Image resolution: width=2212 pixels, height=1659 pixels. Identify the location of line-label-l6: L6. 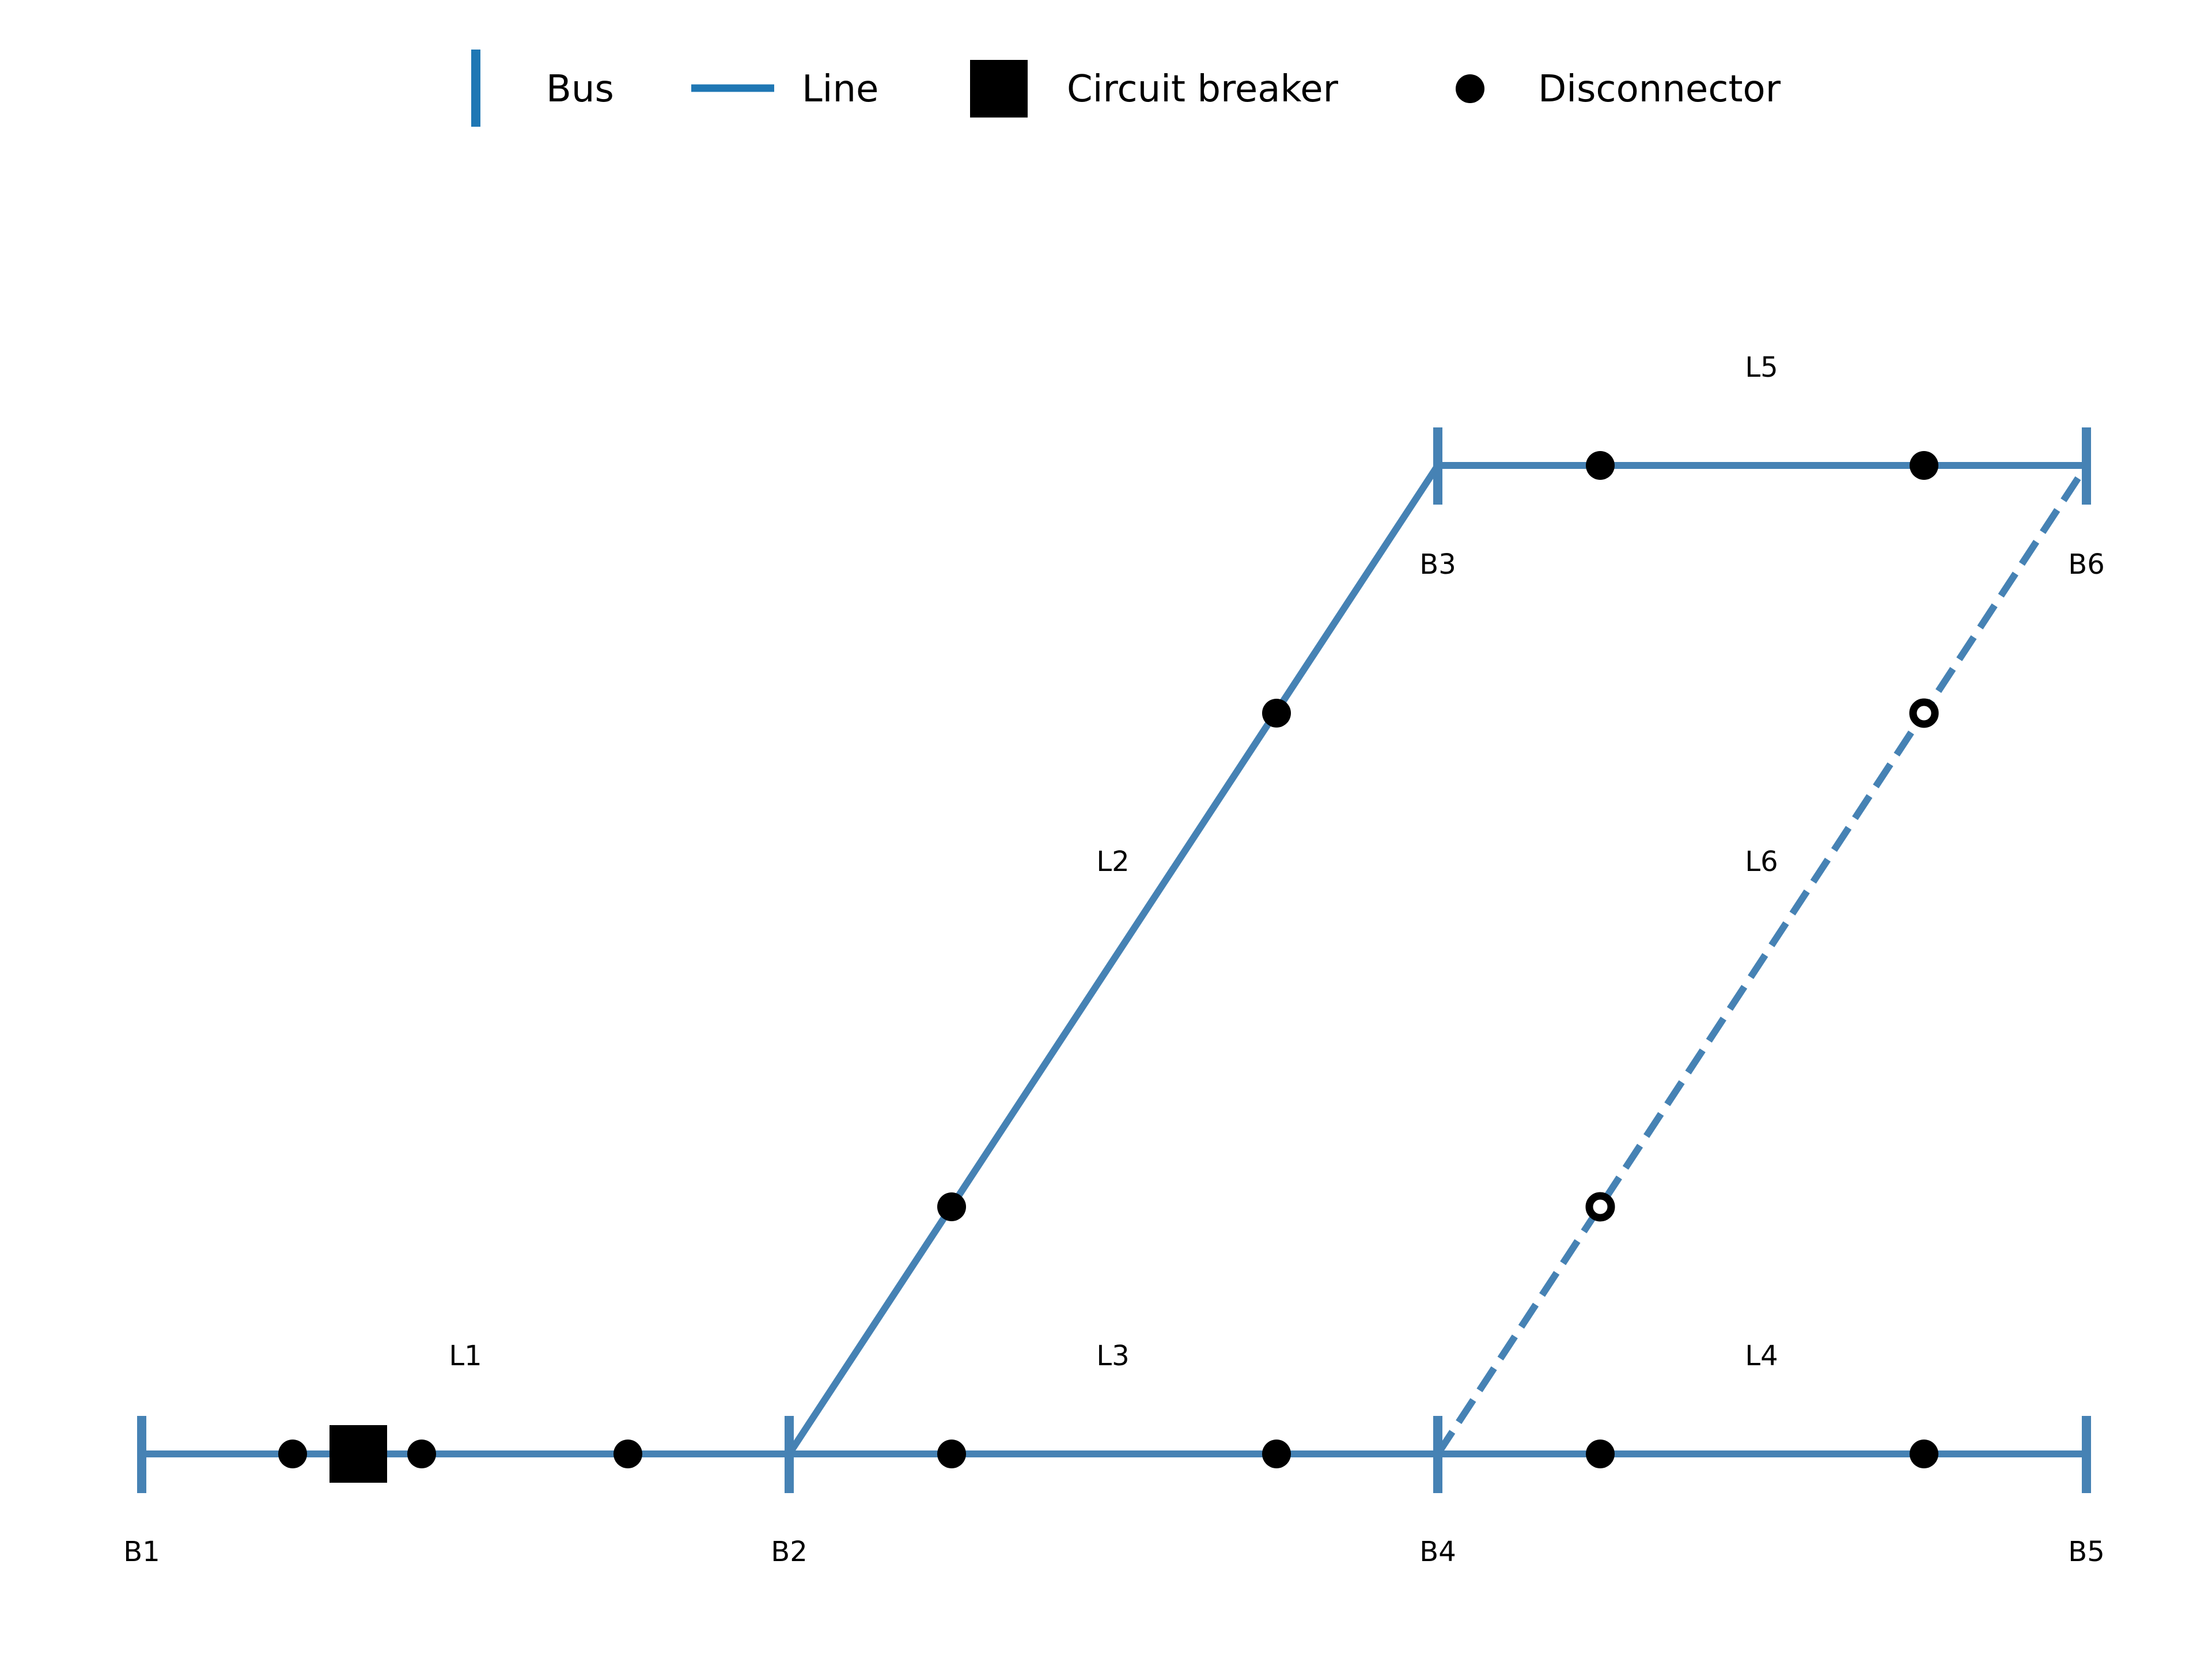
(1761, 862).